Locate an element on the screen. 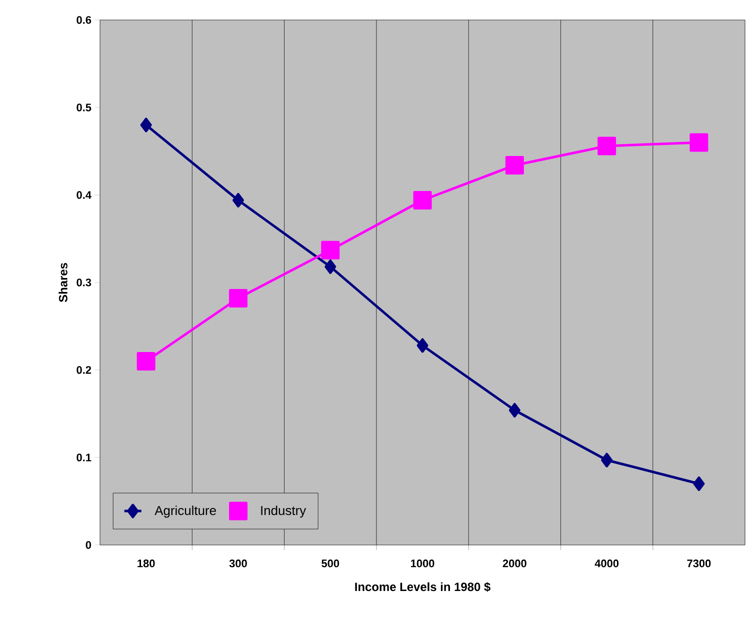 This screenshot has width=754, height=617. y-tick-label: 0 is located at coordinates (89, 545).